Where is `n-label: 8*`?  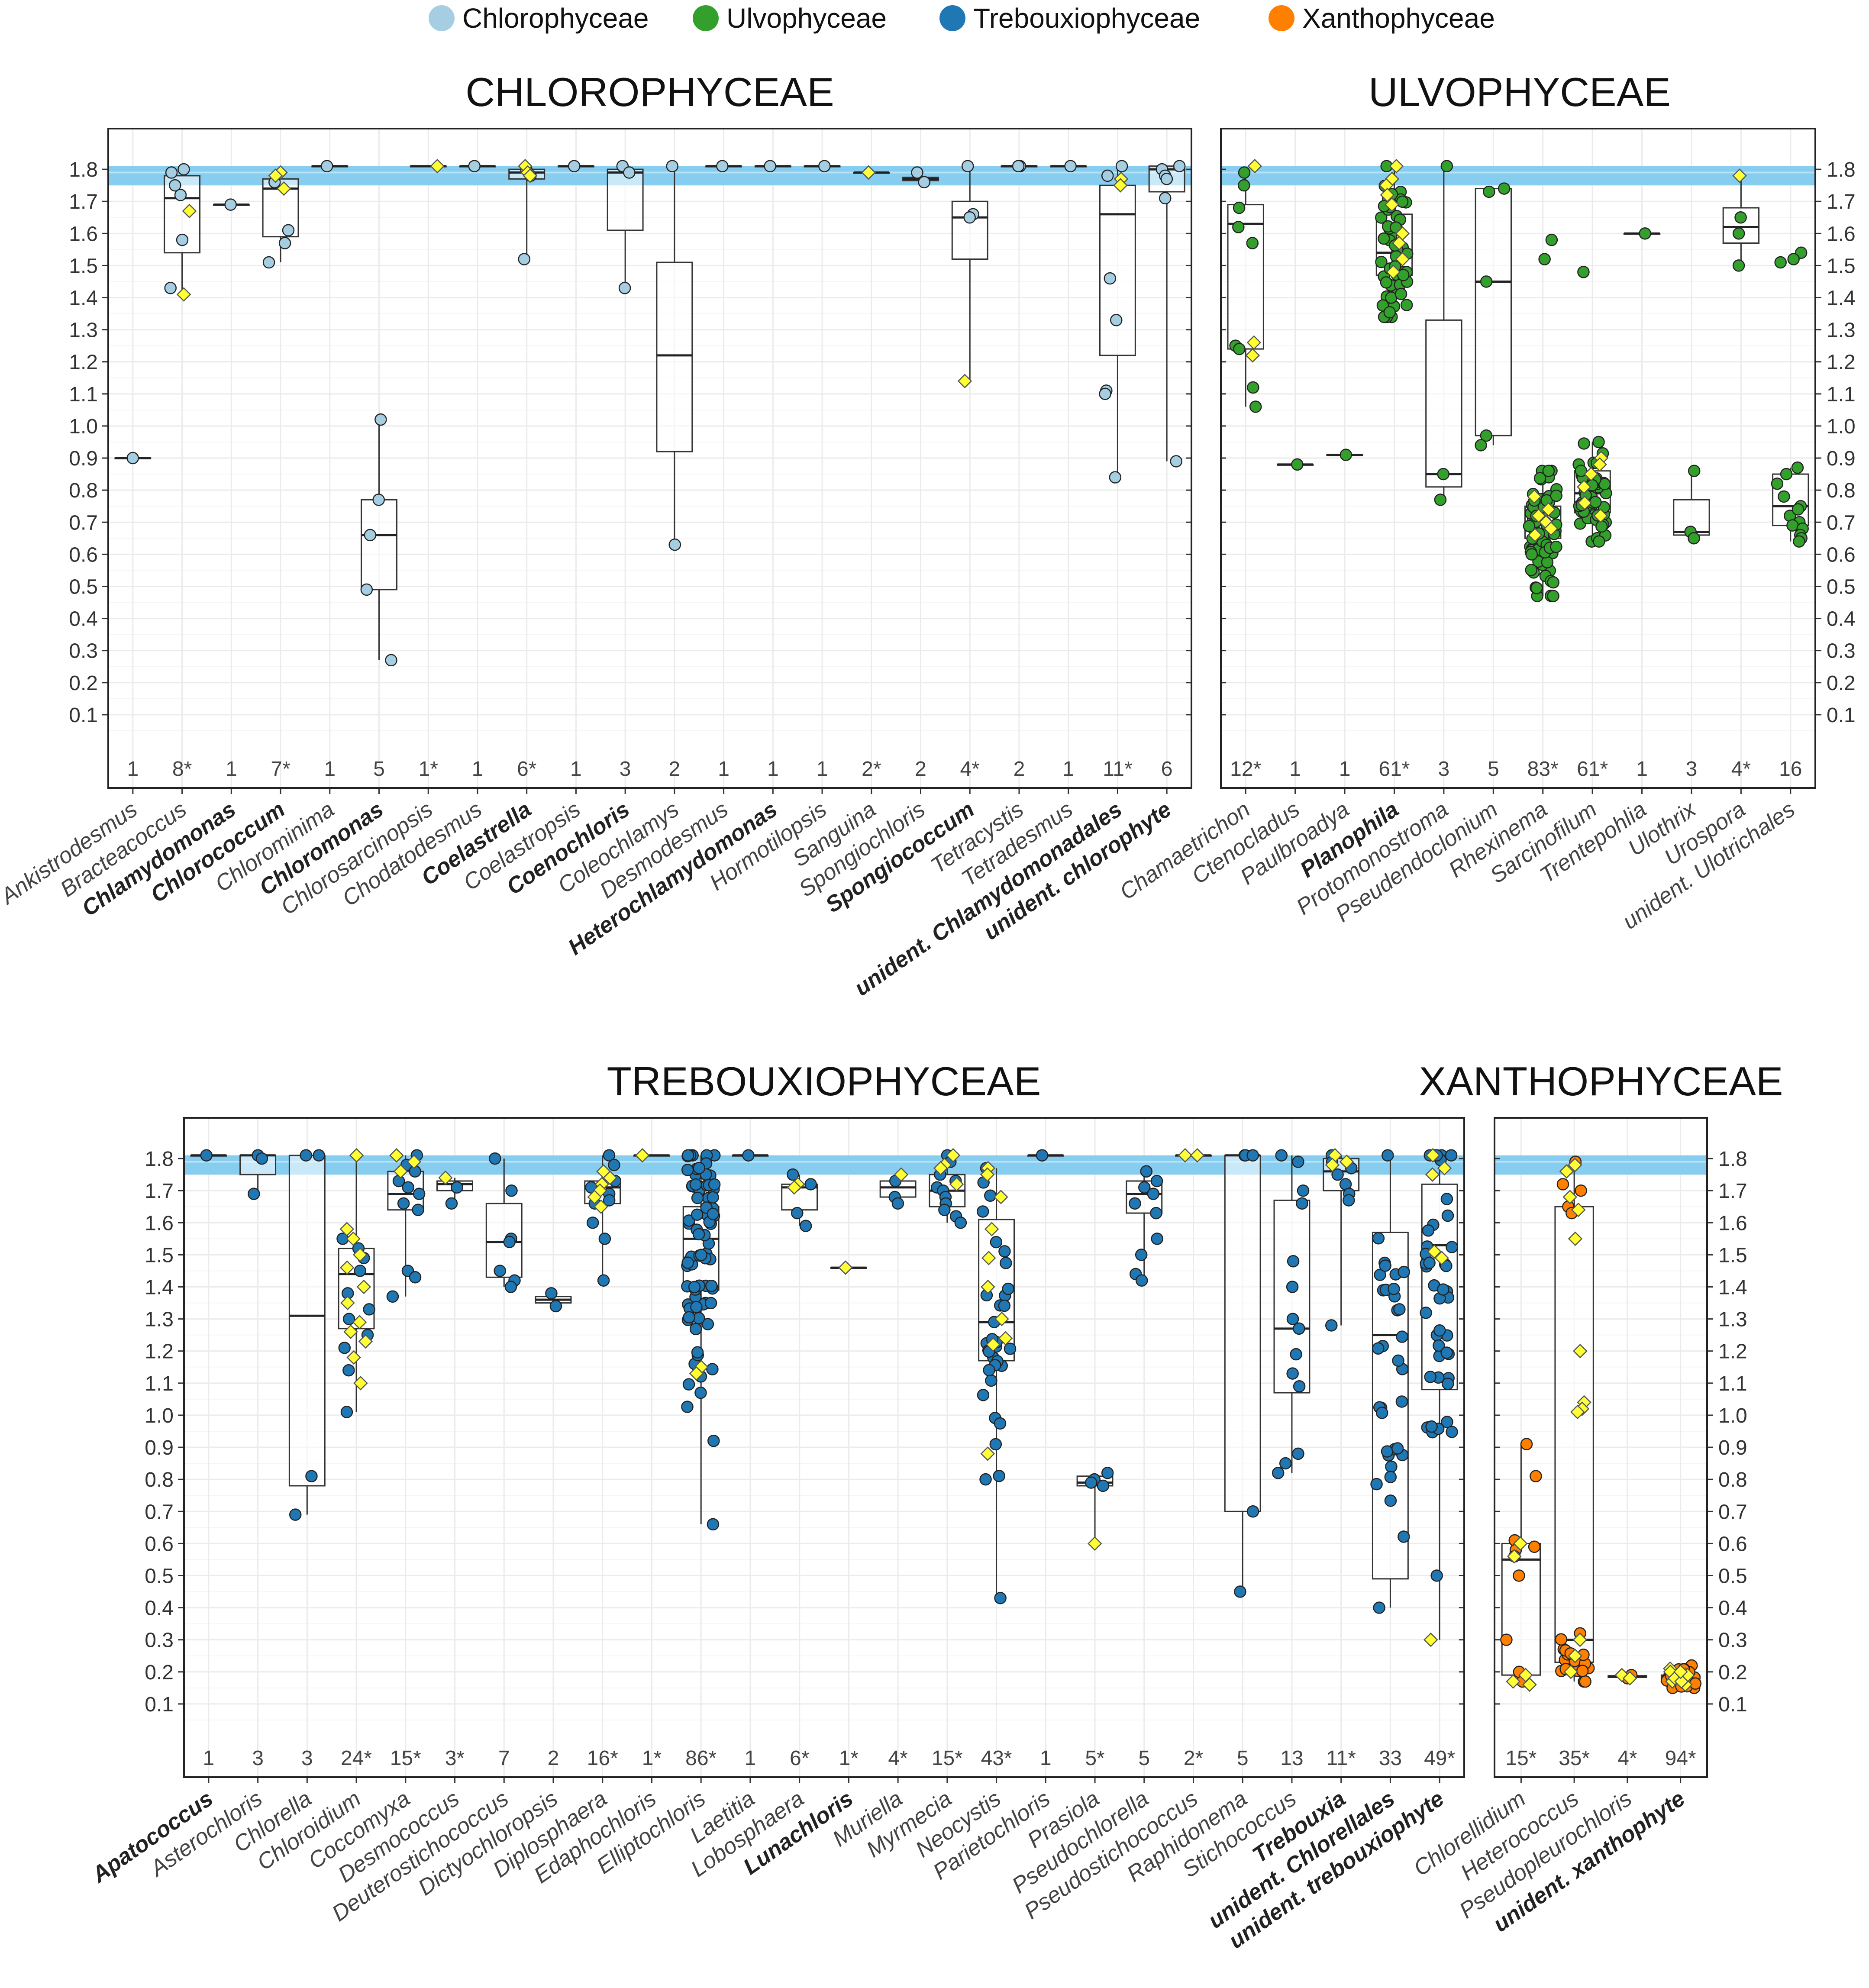 n-label: 8* is located at coordinates (182, 769).